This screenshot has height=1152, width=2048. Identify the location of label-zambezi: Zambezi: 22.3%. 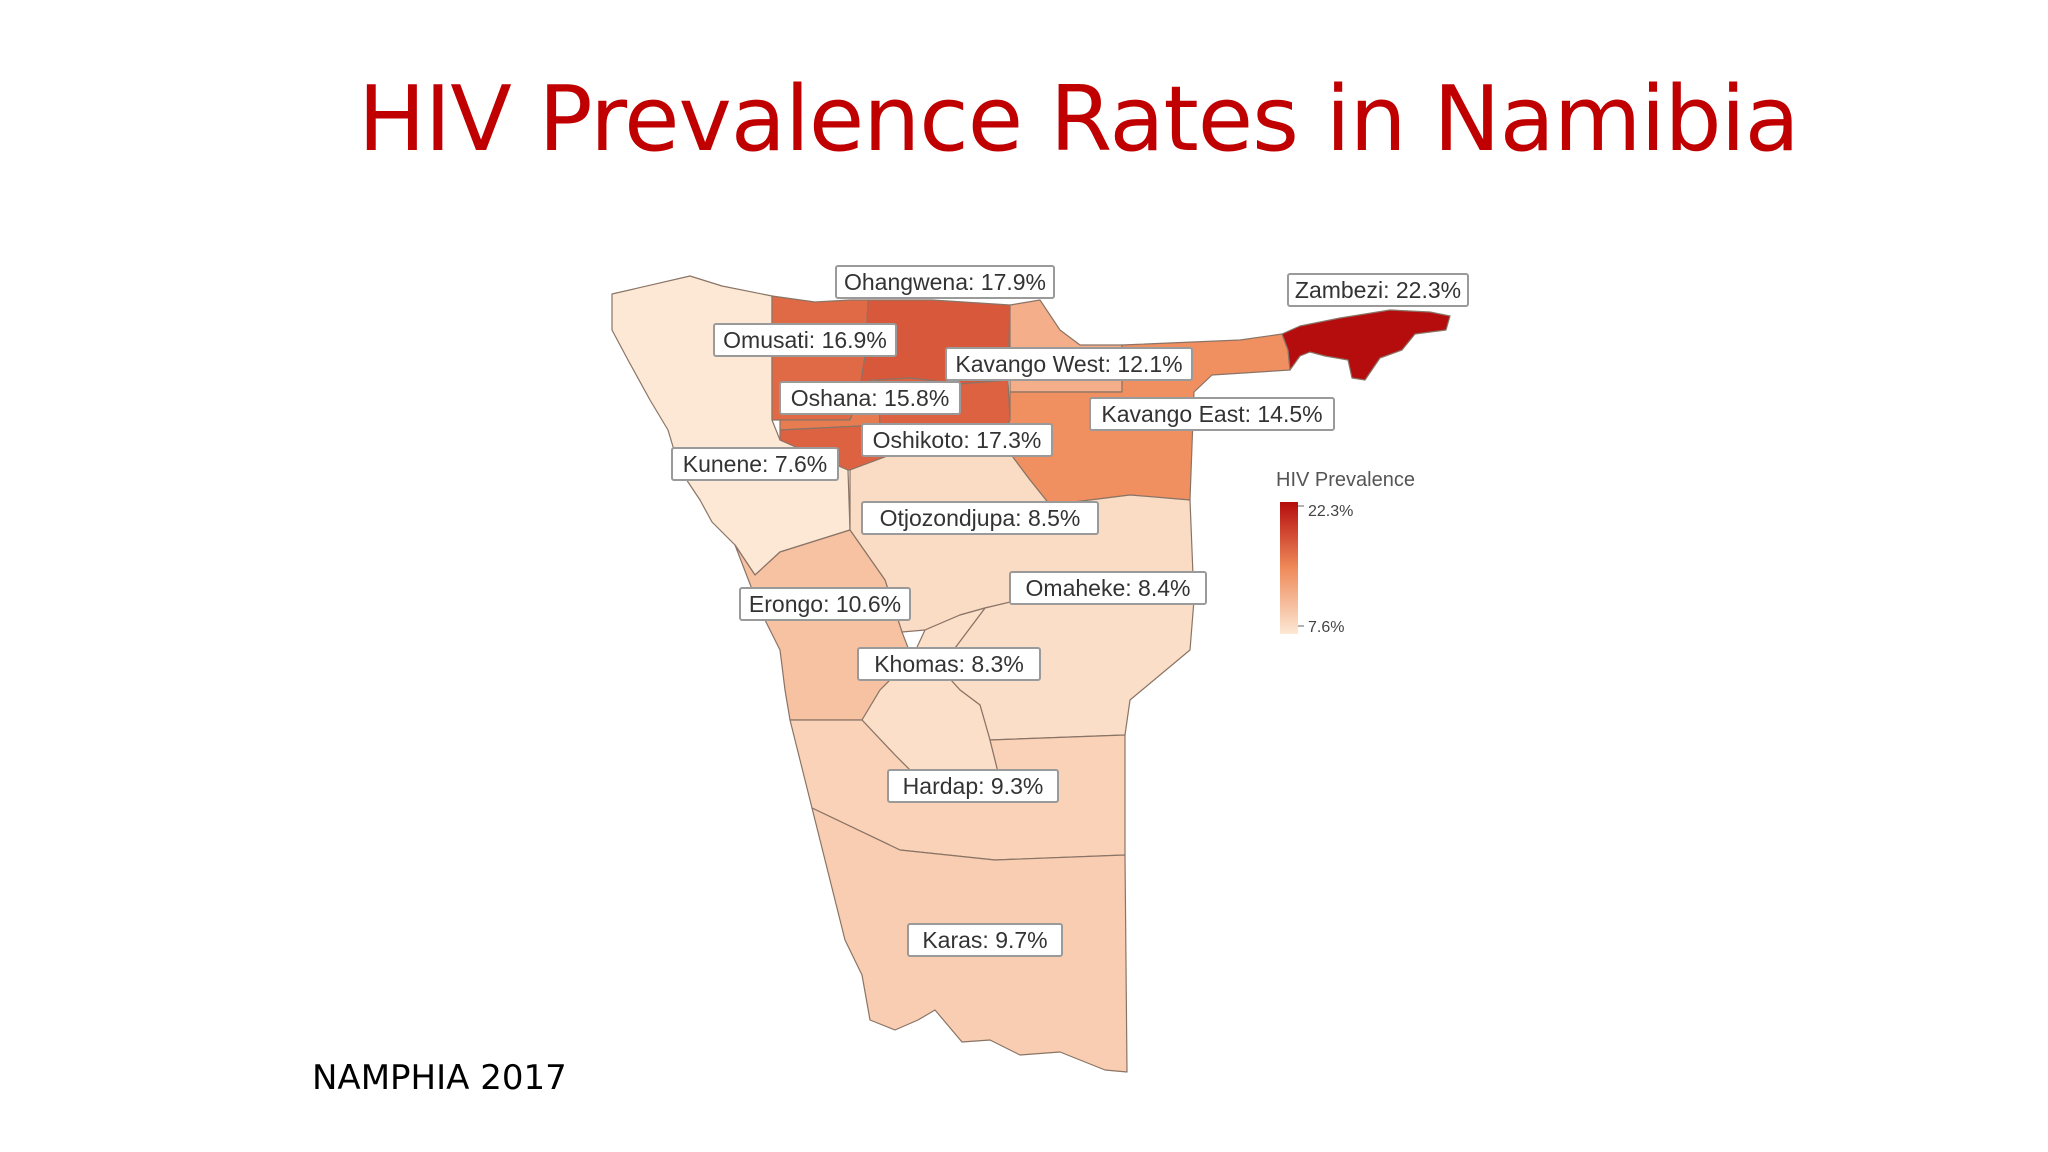
(1378, 290).